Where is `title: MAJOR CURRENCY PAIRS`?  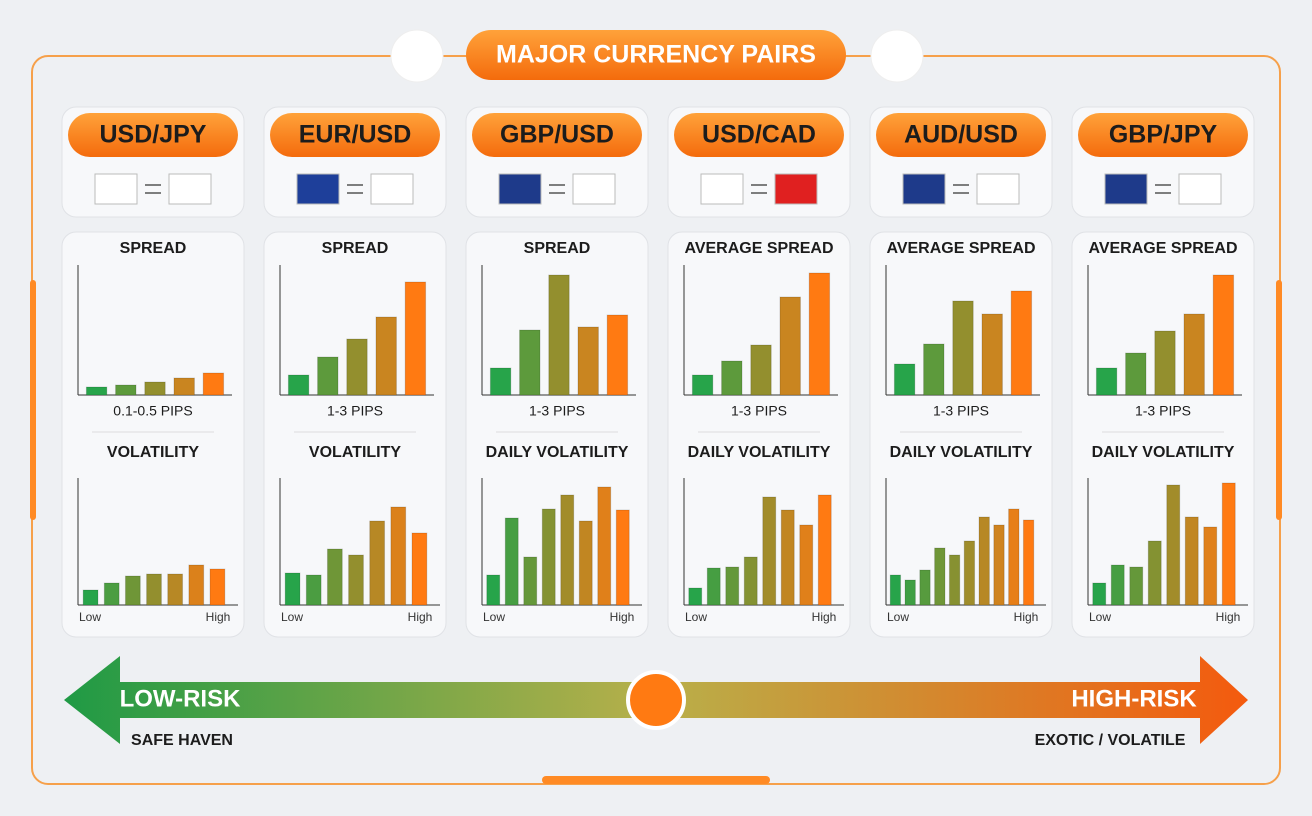
title: MAJOR CURRENCY PAIRS is located at coordinates (656, 55).